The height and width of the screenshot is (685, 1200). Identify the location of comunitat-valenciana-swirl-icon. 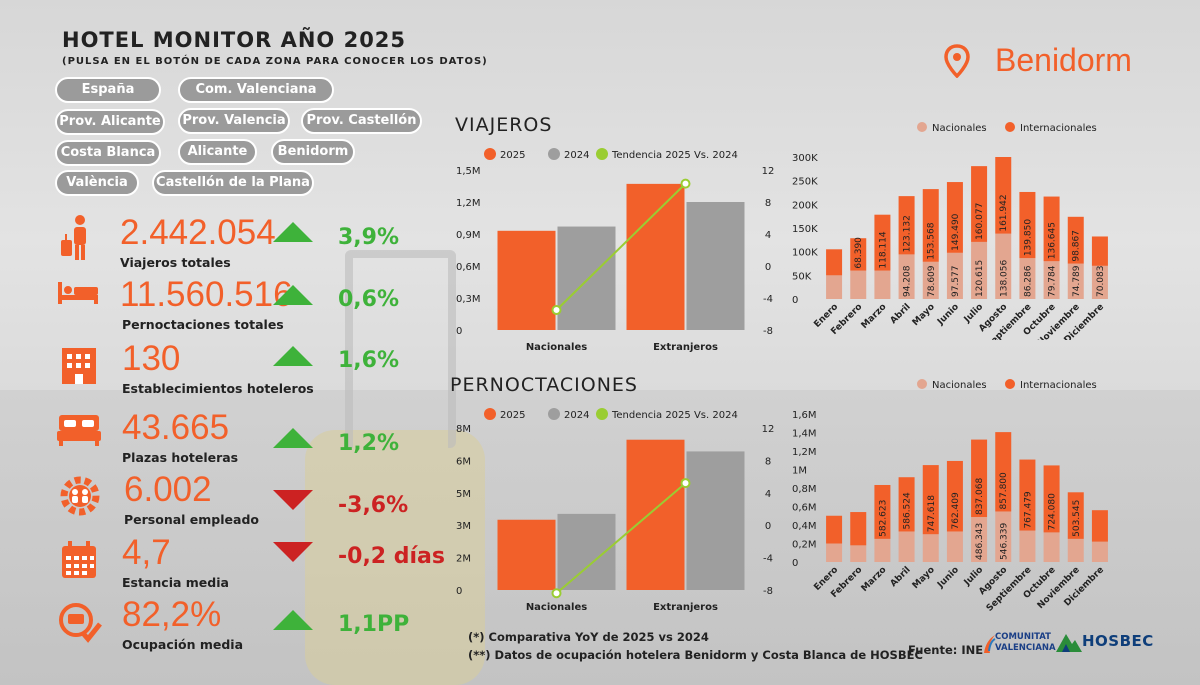
(990, 644).